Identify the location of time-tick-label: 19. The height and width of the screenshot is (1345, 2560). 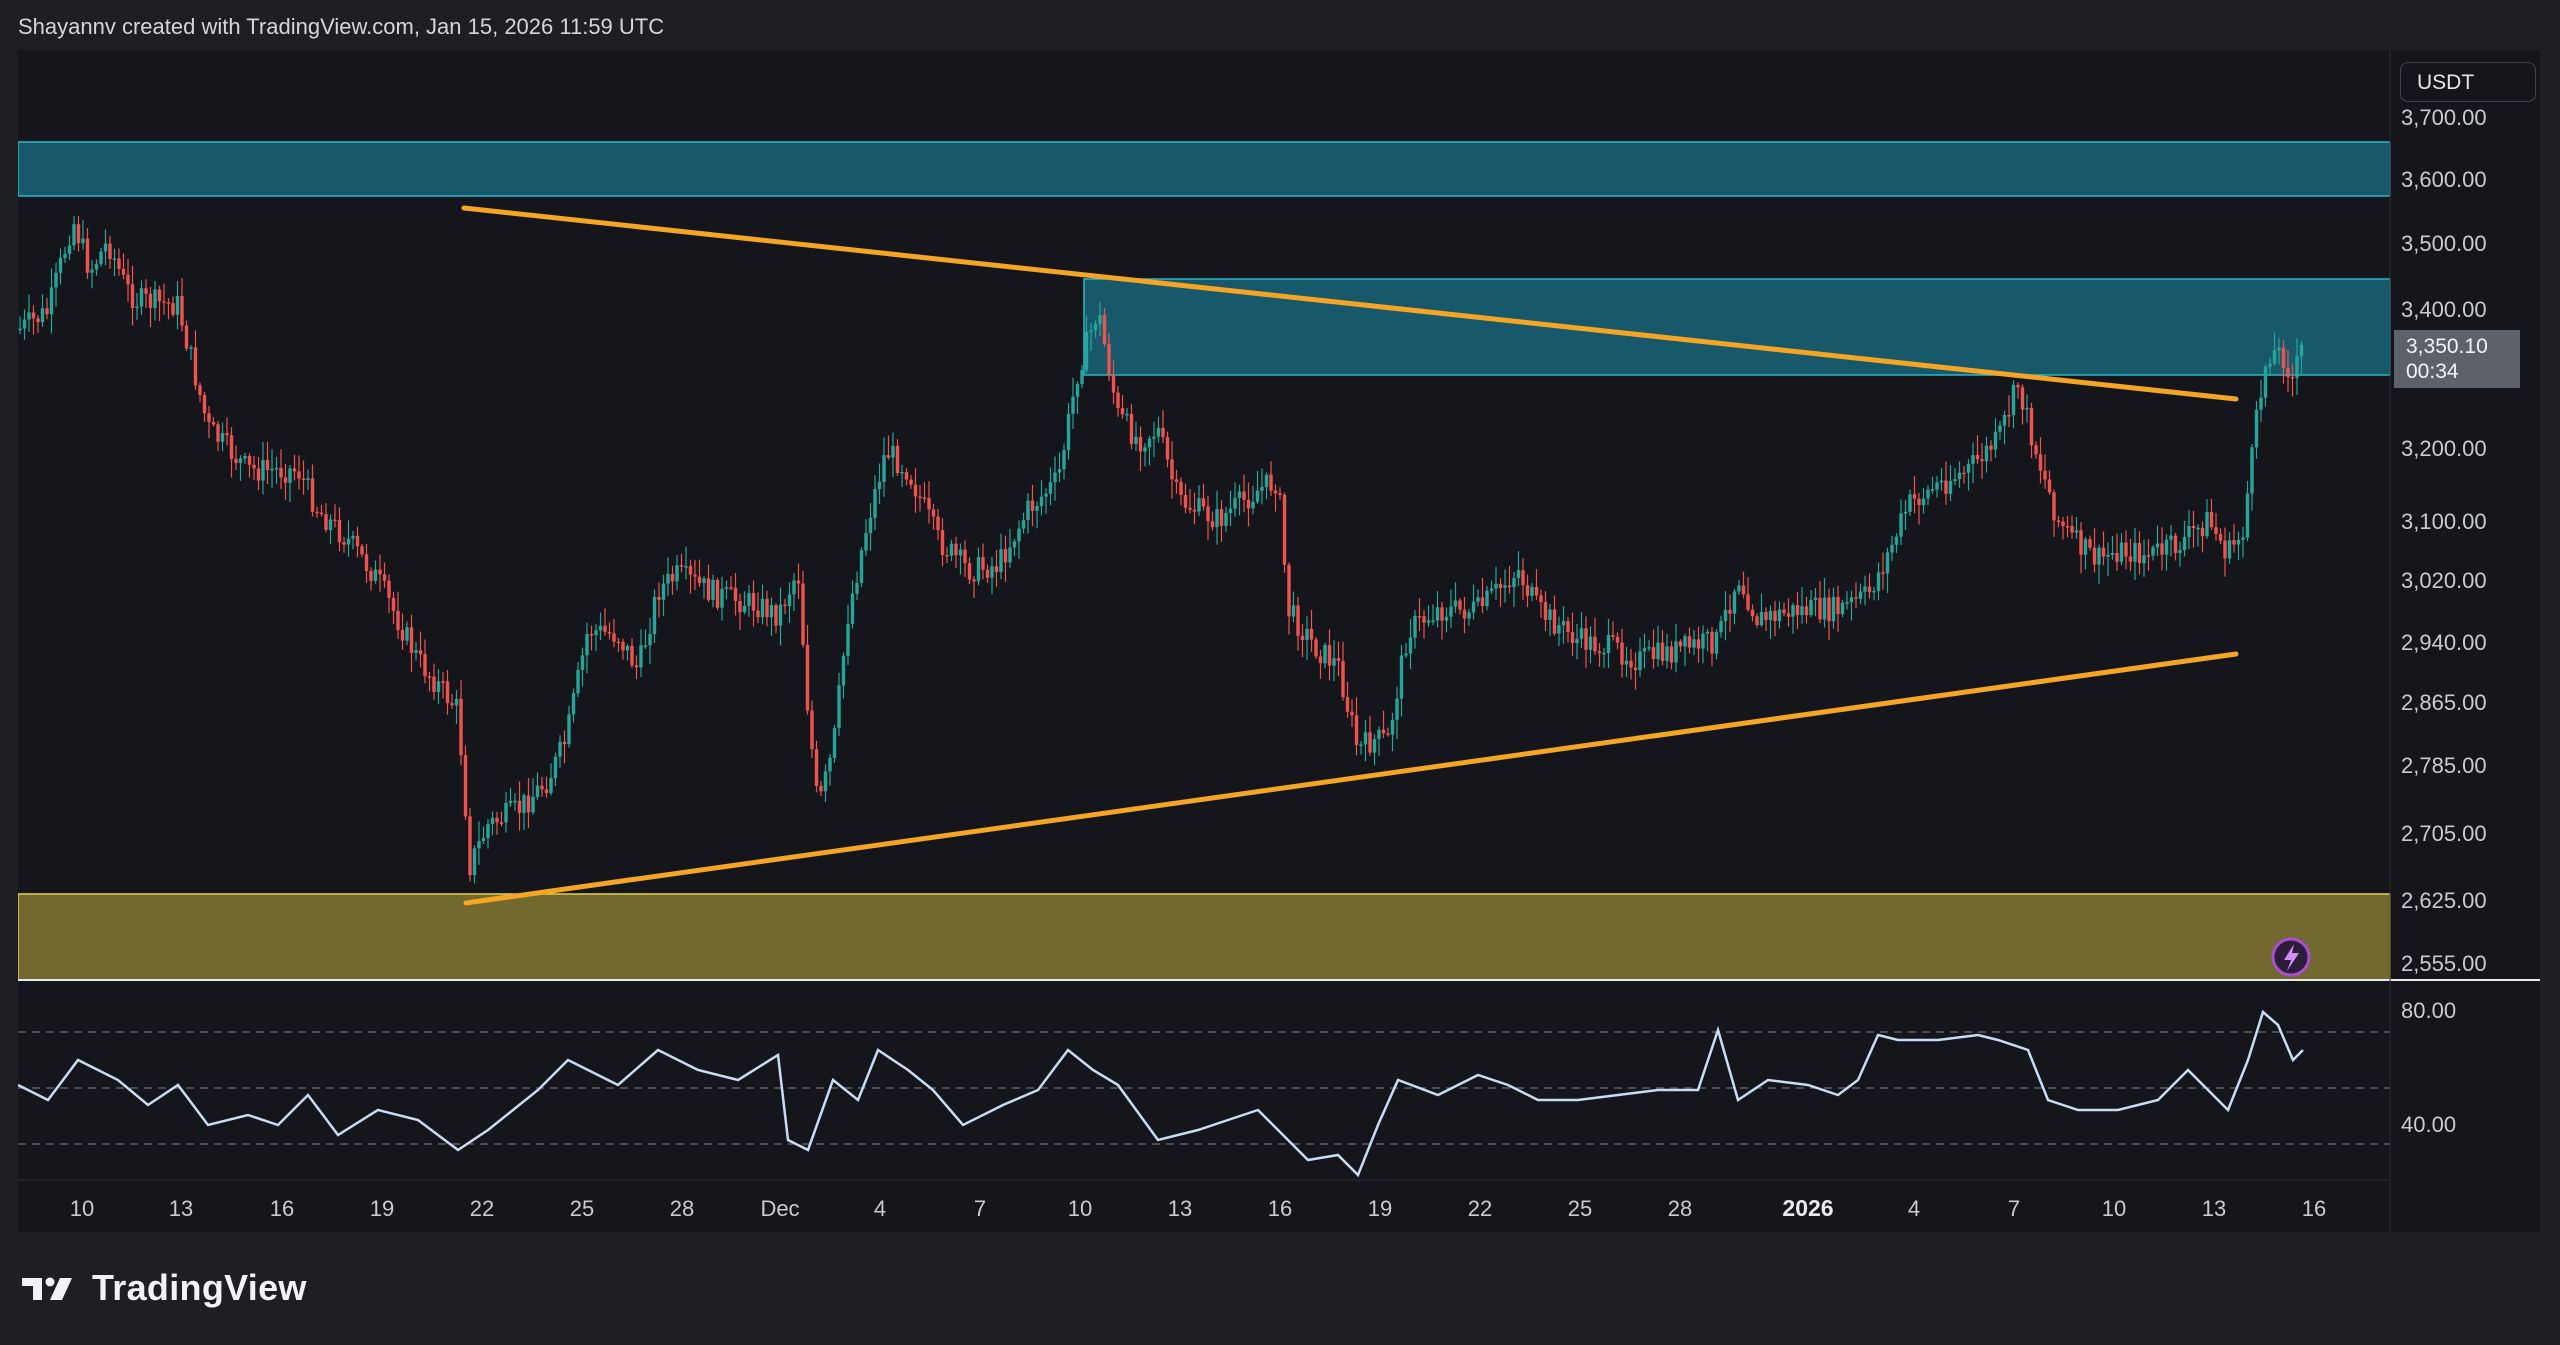
(1380, 1208).